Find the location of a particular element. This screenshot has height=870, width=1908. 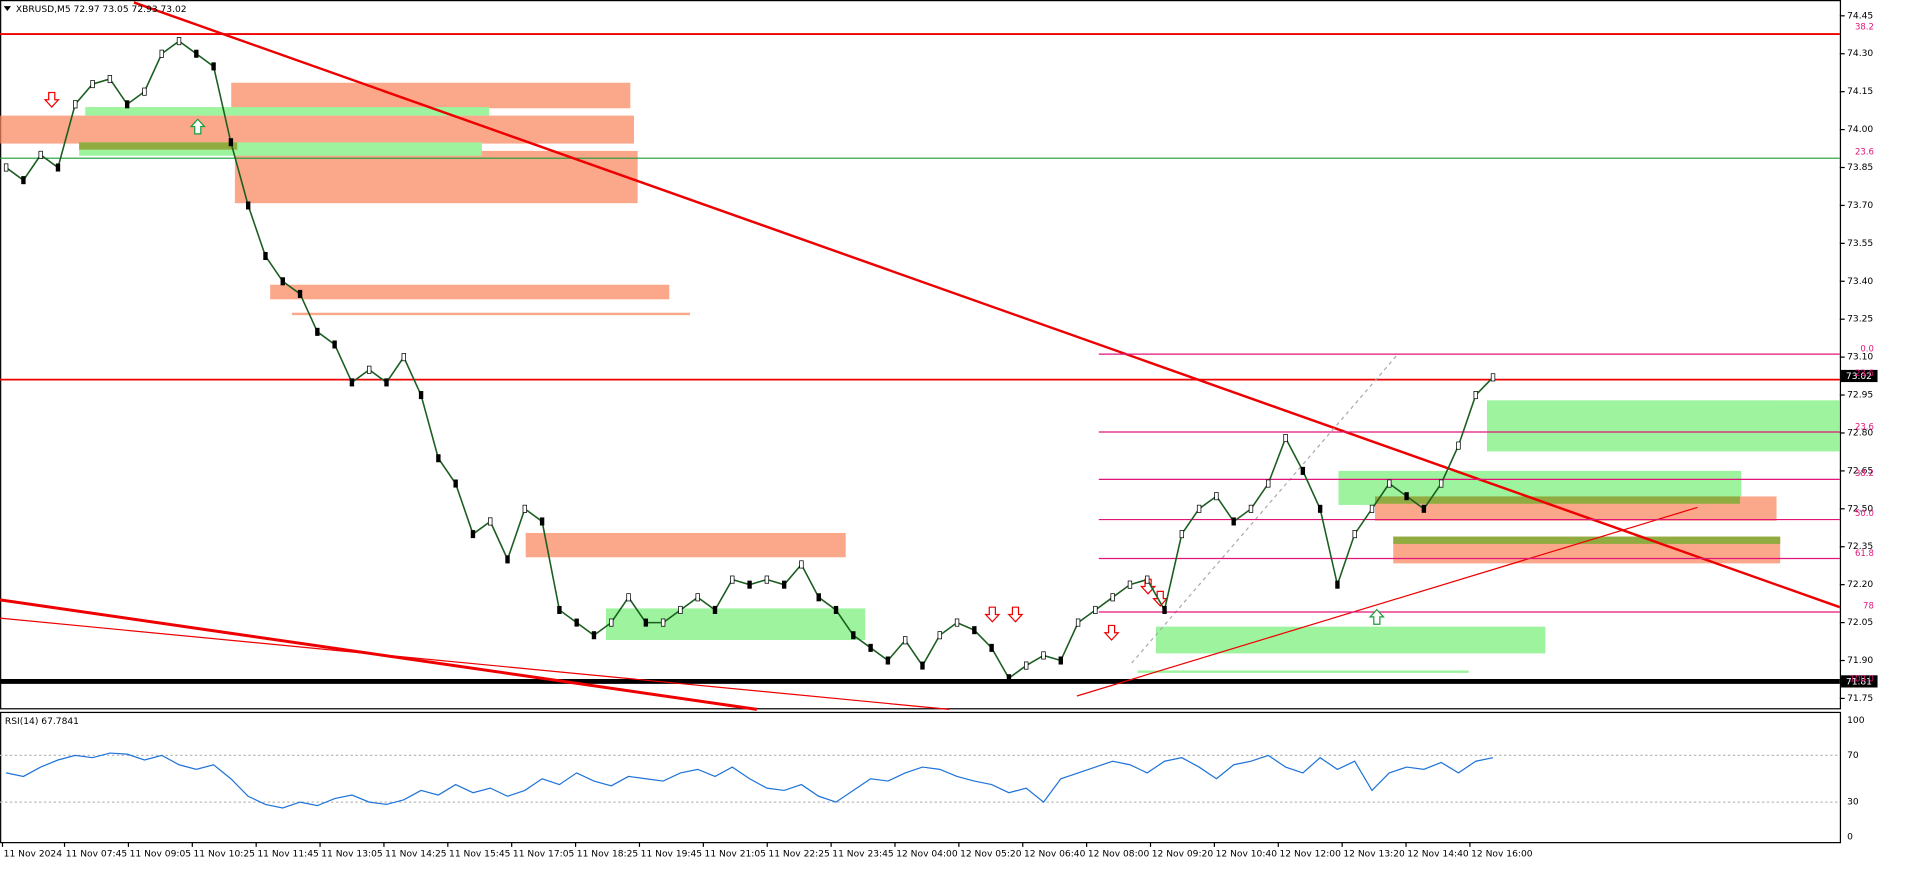

rsi-tick-label: 70 is located at coordinates (1853, 756).